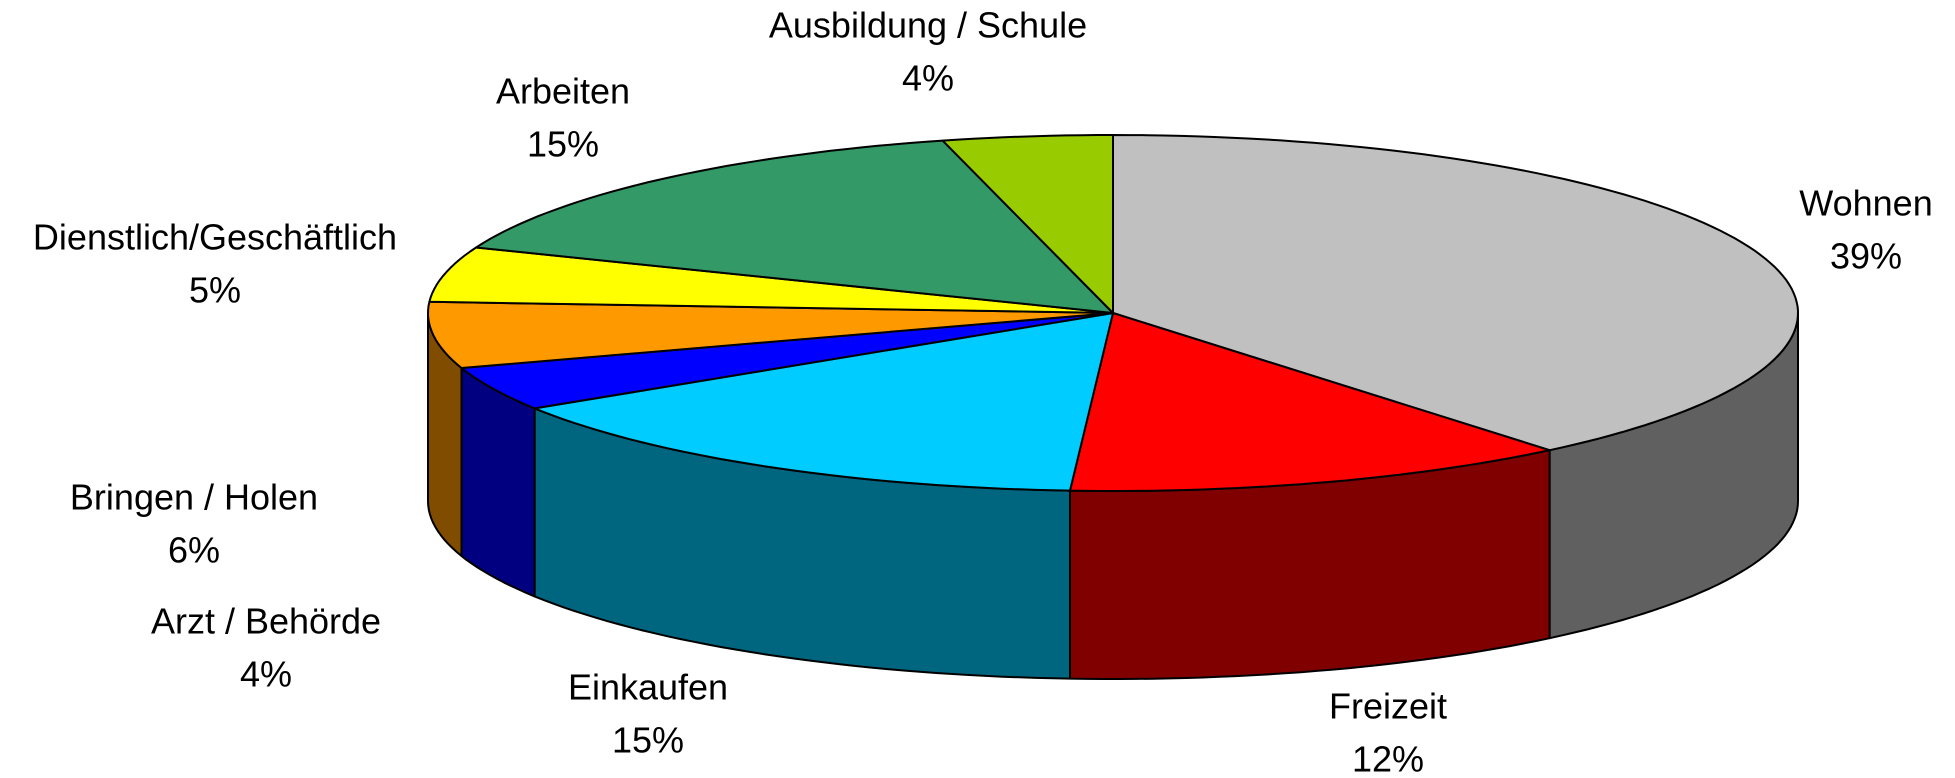  I want to click on category-label: Arzt / Behörde, so click(266, 621).